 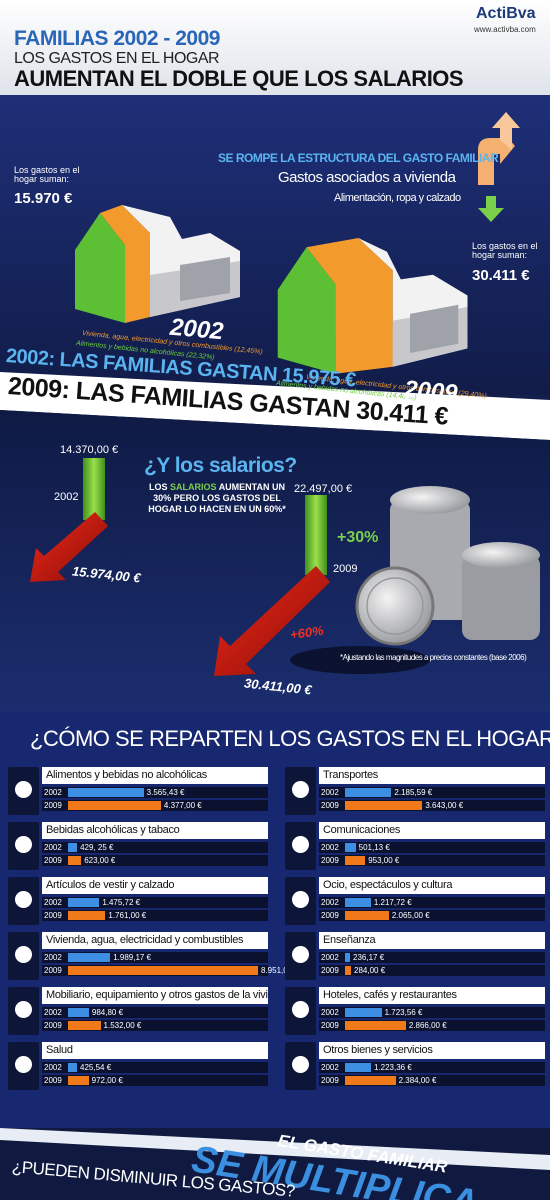 What do you see at coordinates (345, 569) in the screenshot?
I see `year: 2009` at bounding box center [345, 569].